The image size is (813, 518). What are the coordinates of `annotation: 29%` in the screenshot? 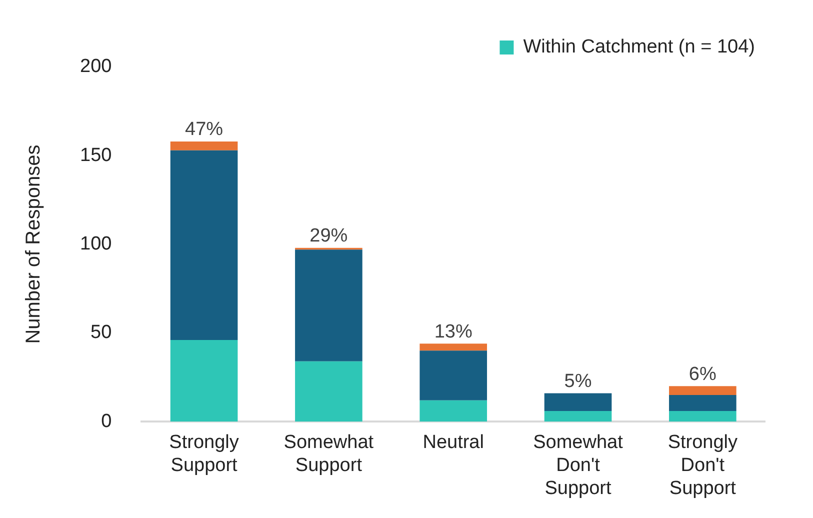 It's located at (329, 236).